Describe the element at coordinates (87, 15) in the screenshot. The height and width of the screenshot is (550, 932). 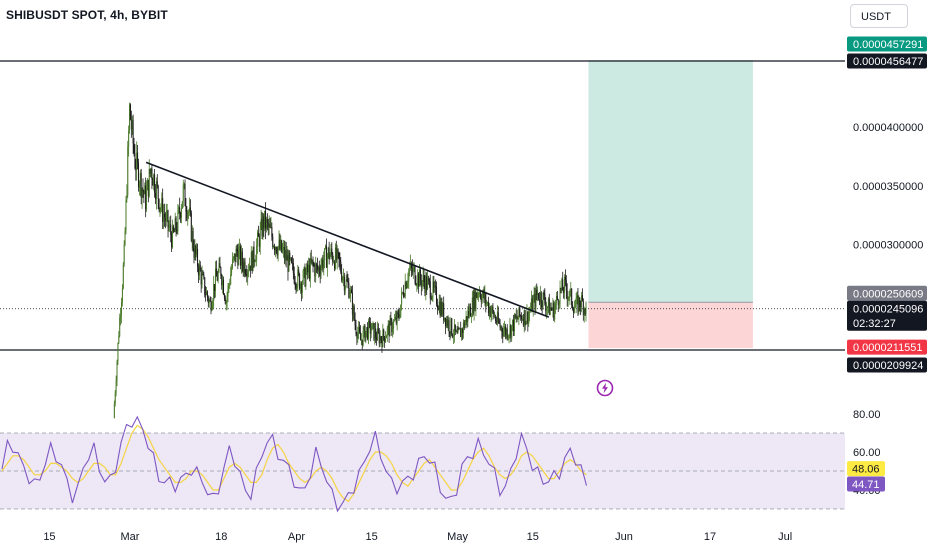
I see `symbol-title: SHIBUSDT SPOT, 4h, BYBIT` at that location.